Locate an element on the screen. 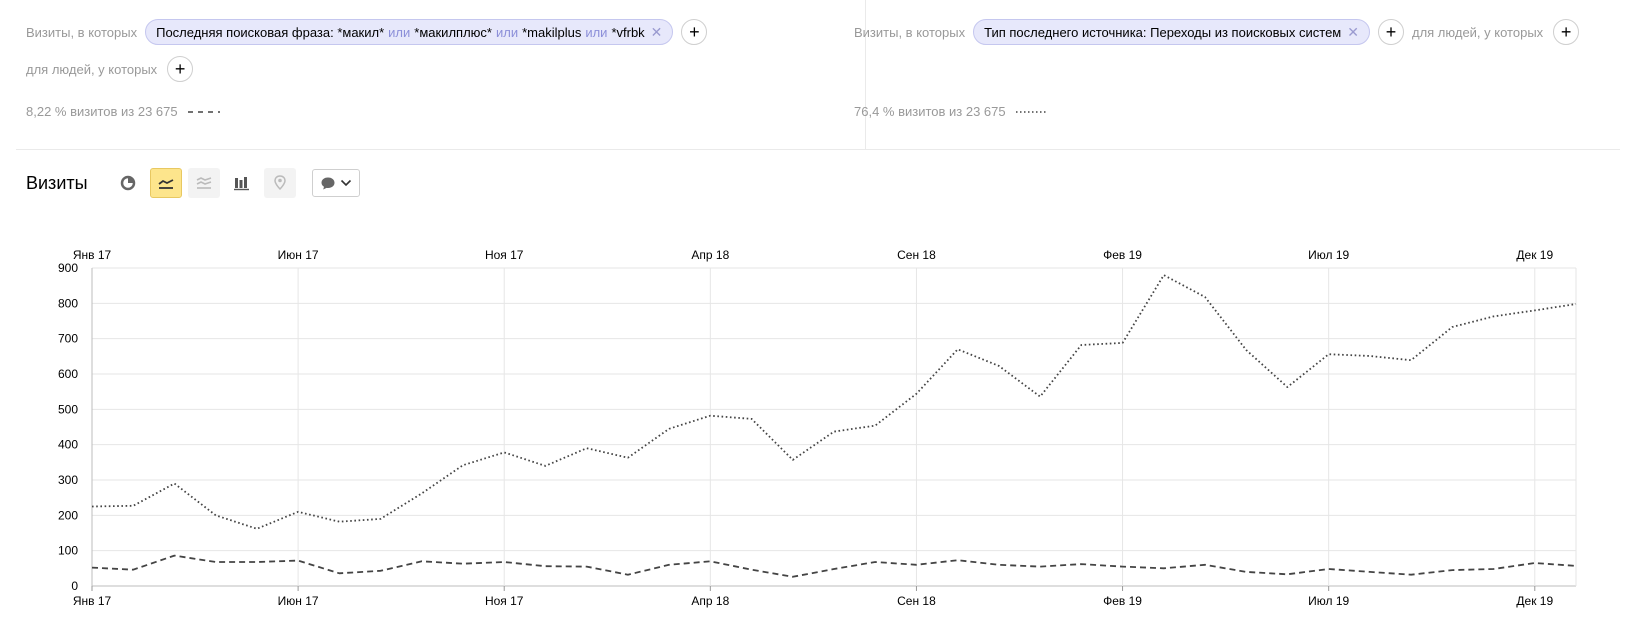 The width and height of the screenshot is (1632, 631). speech-bubble-icon is located at coordinates (328, 183).